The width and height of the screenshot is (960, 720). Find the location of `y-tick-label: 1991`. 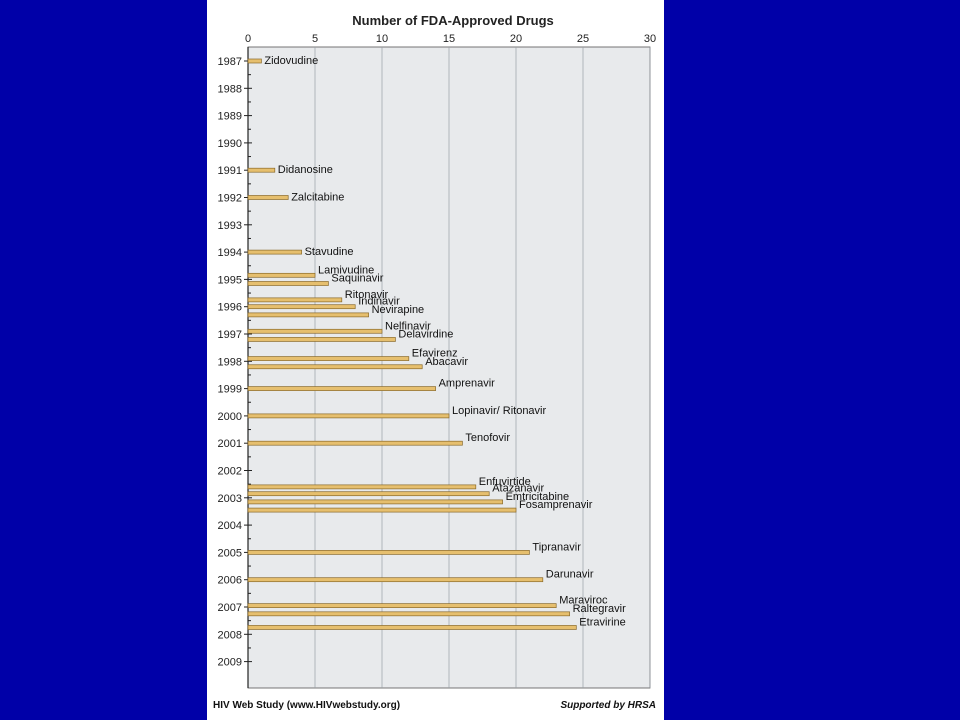

y-tick-label: 1991 is located at coordinates (230, 171).